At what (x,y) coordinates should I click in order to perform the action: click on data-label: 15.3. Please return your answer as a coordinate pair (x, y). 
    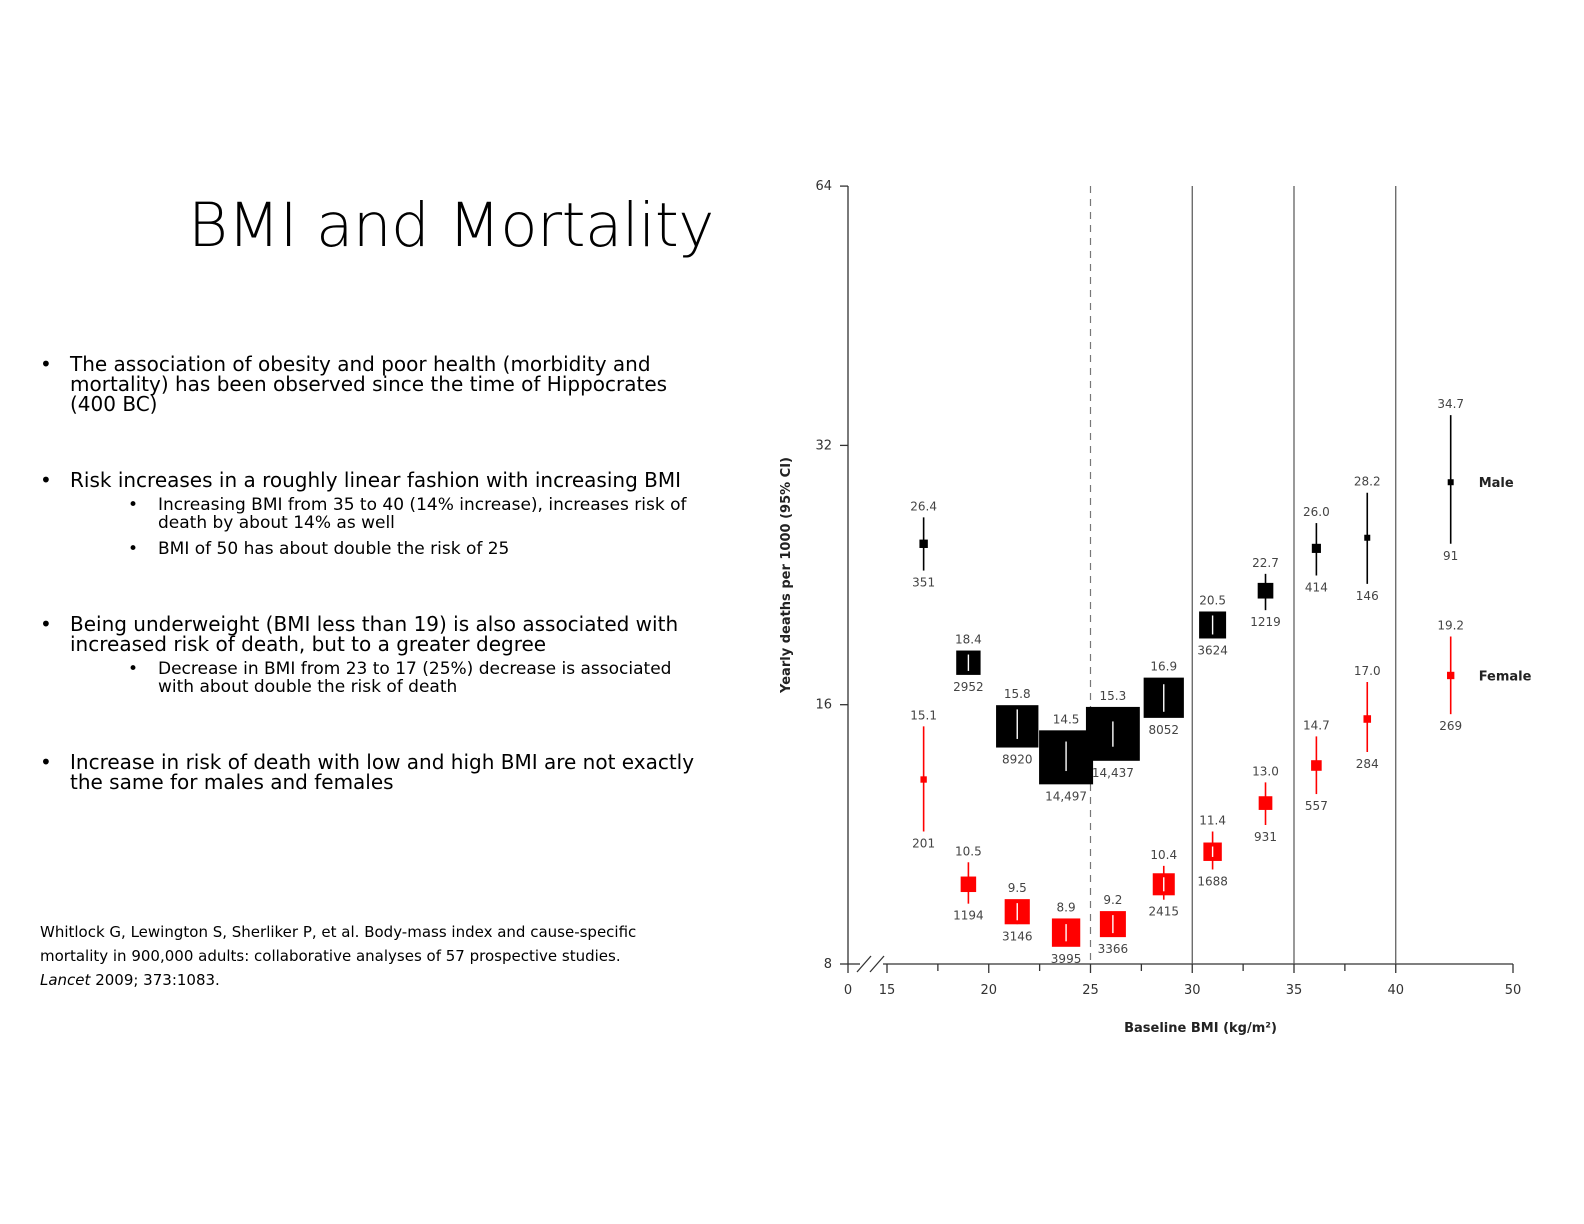
    Looking at the image, I should click on (1113, 696).